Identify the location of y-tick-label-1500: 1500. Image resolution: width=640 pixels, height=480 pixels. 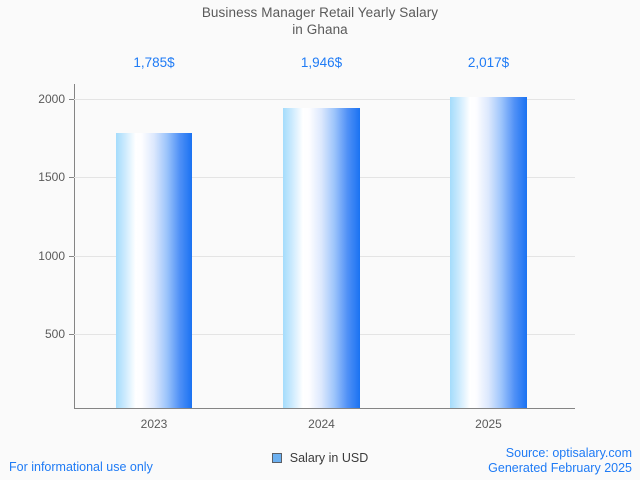
(51, 177).